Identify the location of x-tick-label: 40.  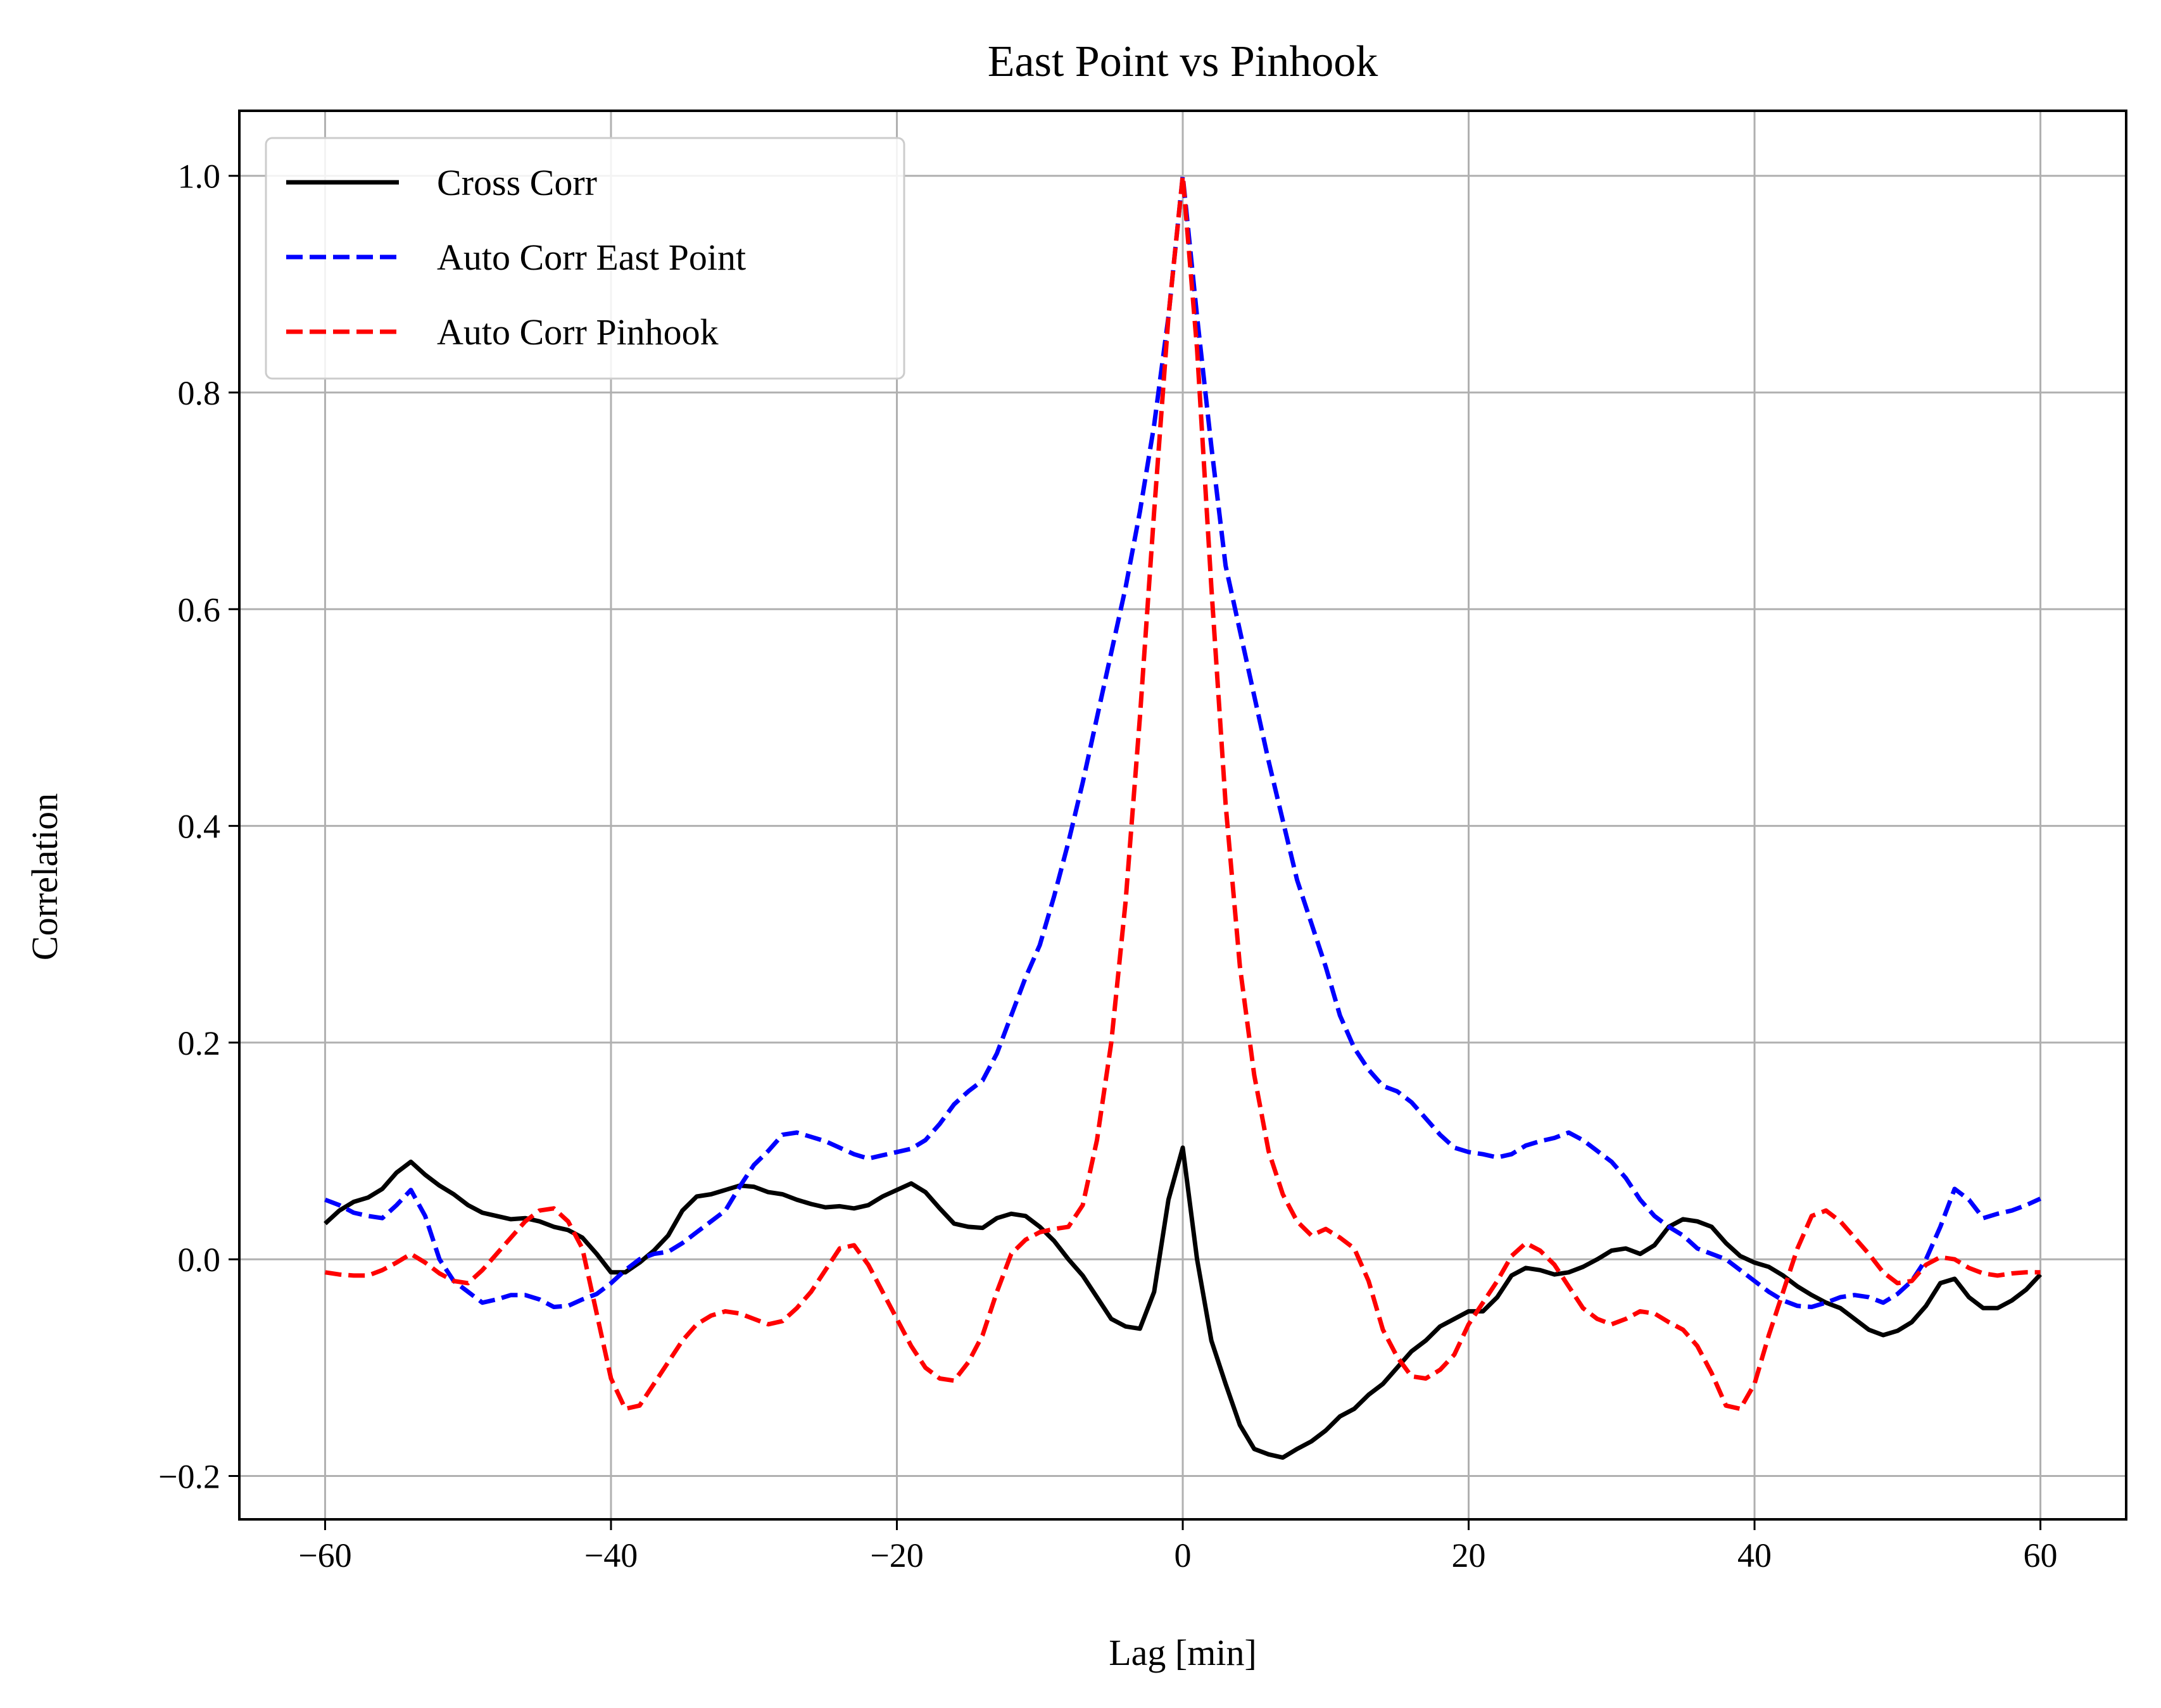
(1754, 1555).